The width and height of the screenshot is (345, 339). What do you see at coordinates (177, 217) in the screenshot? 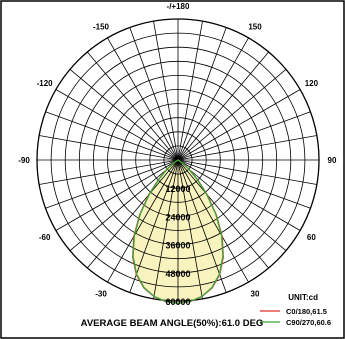
I see `radial-tick-label: 24000` at bounding box center [177, 217].